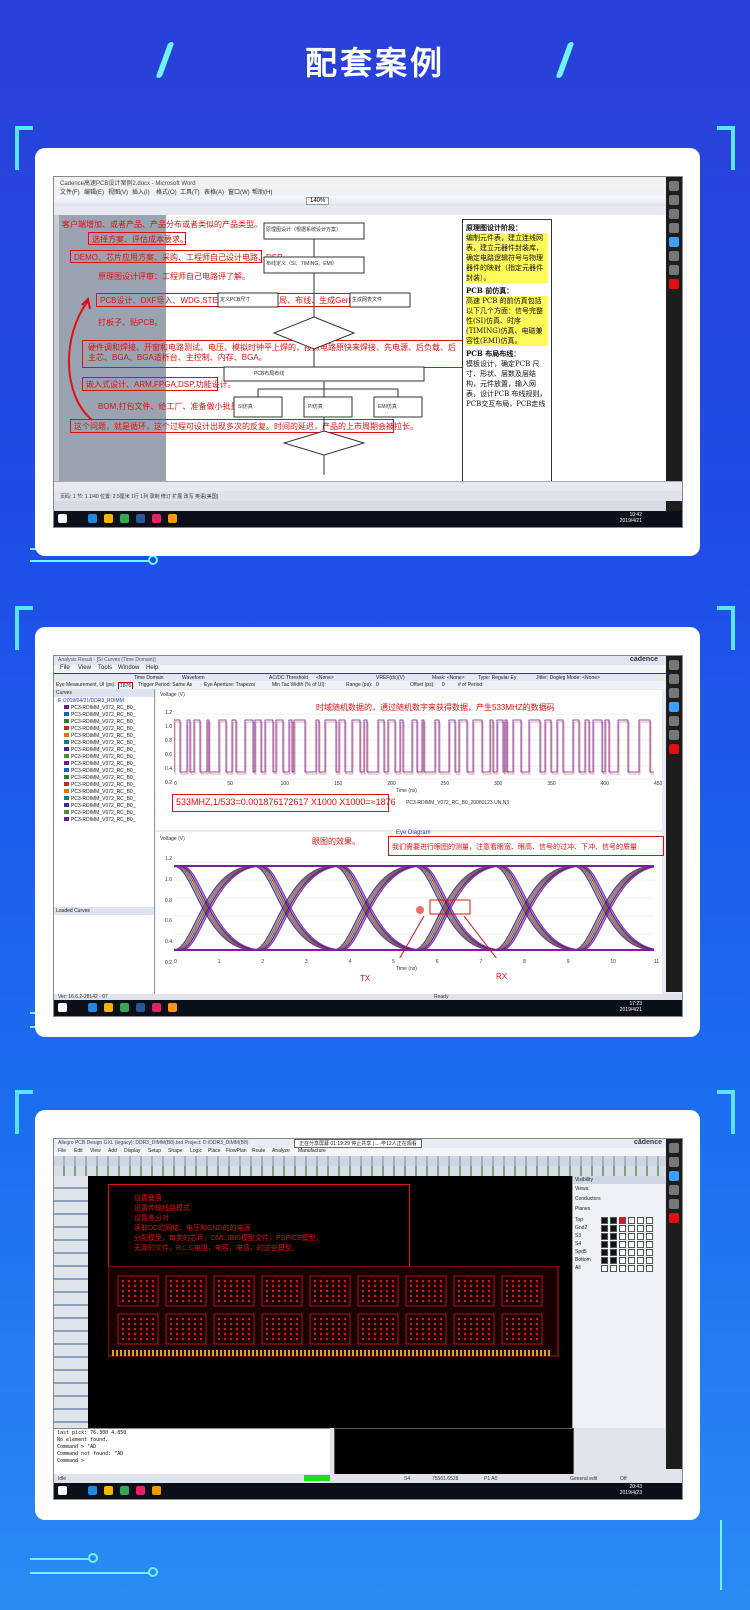  What do you see at coordinates (471, 685) in the screenshot?
I see `tb2-periods: # of Period:` at bounding box center [471, 685].